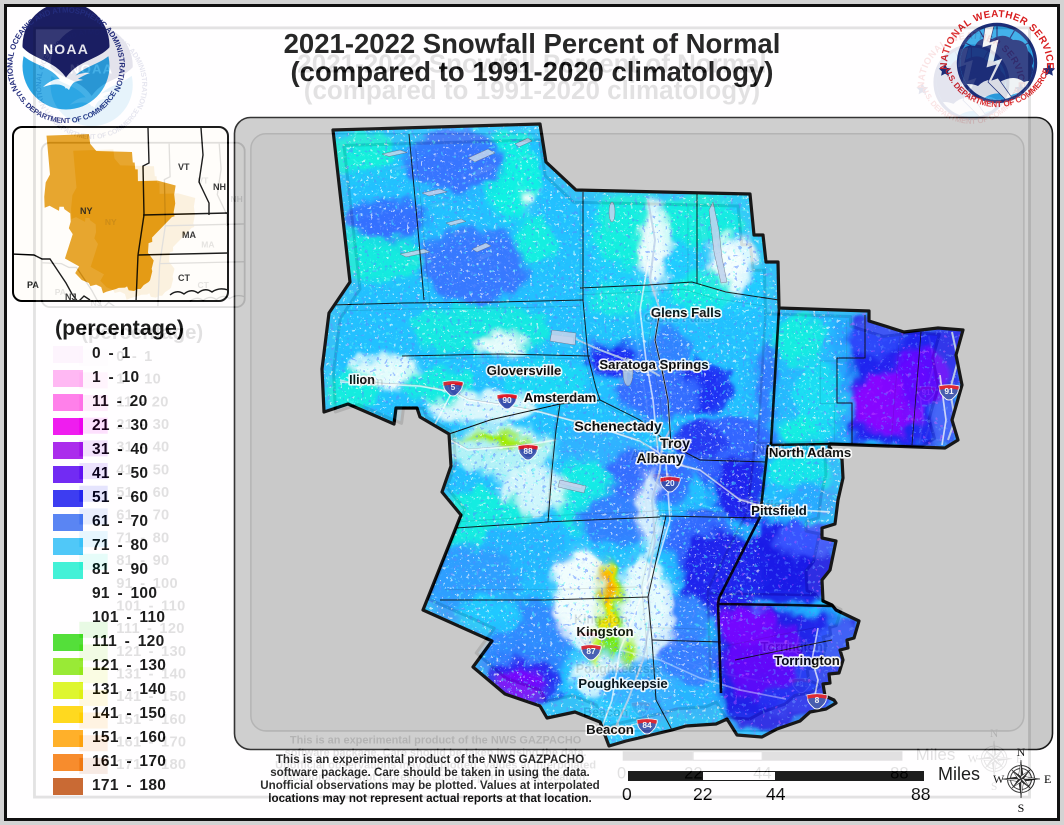  Describe the element at coordinates (647, 367) in the screenshot. I see `svg-text: Saratoga Springs` at that location.